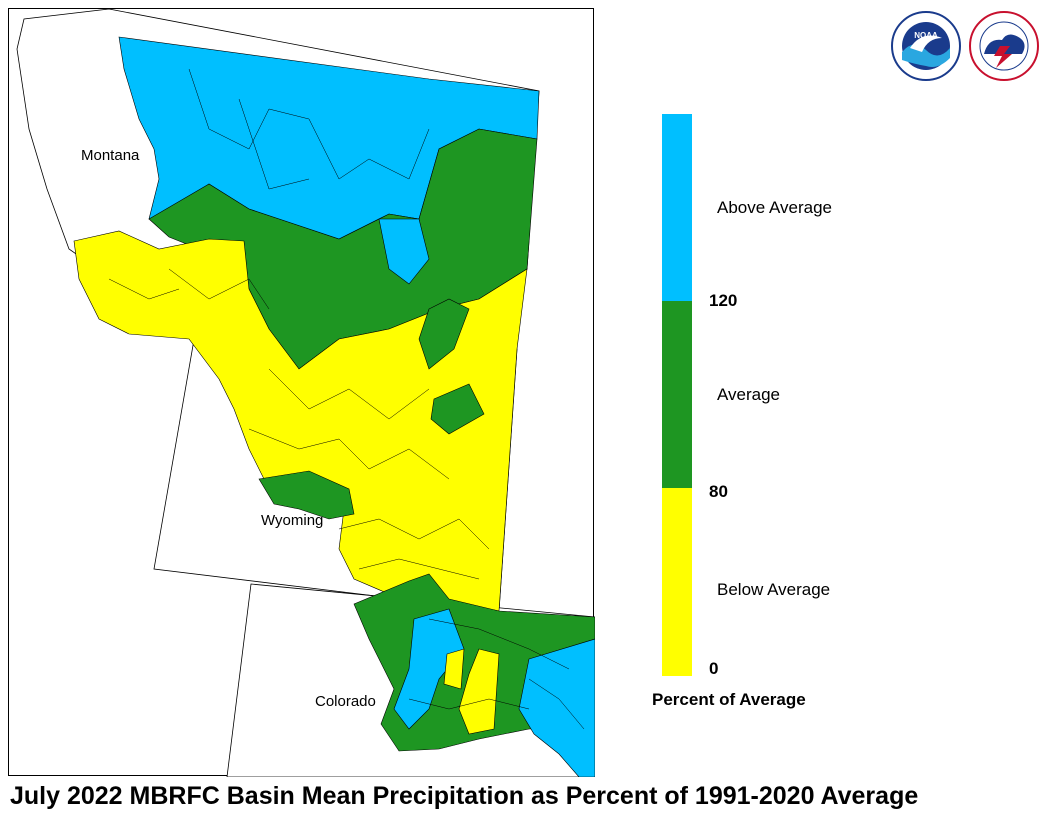  I want to click on state-label-montana: Montana, so click(110, 155).